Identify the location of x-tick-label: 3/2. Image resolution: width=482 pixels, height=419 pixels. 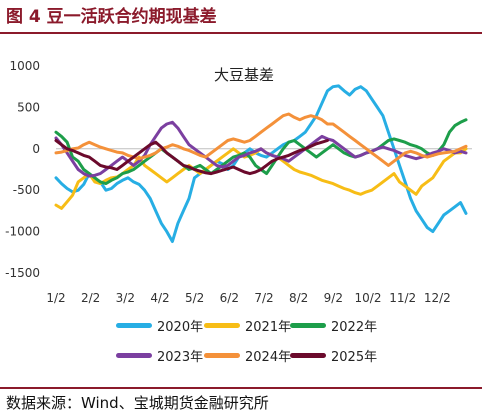
(125, 298).